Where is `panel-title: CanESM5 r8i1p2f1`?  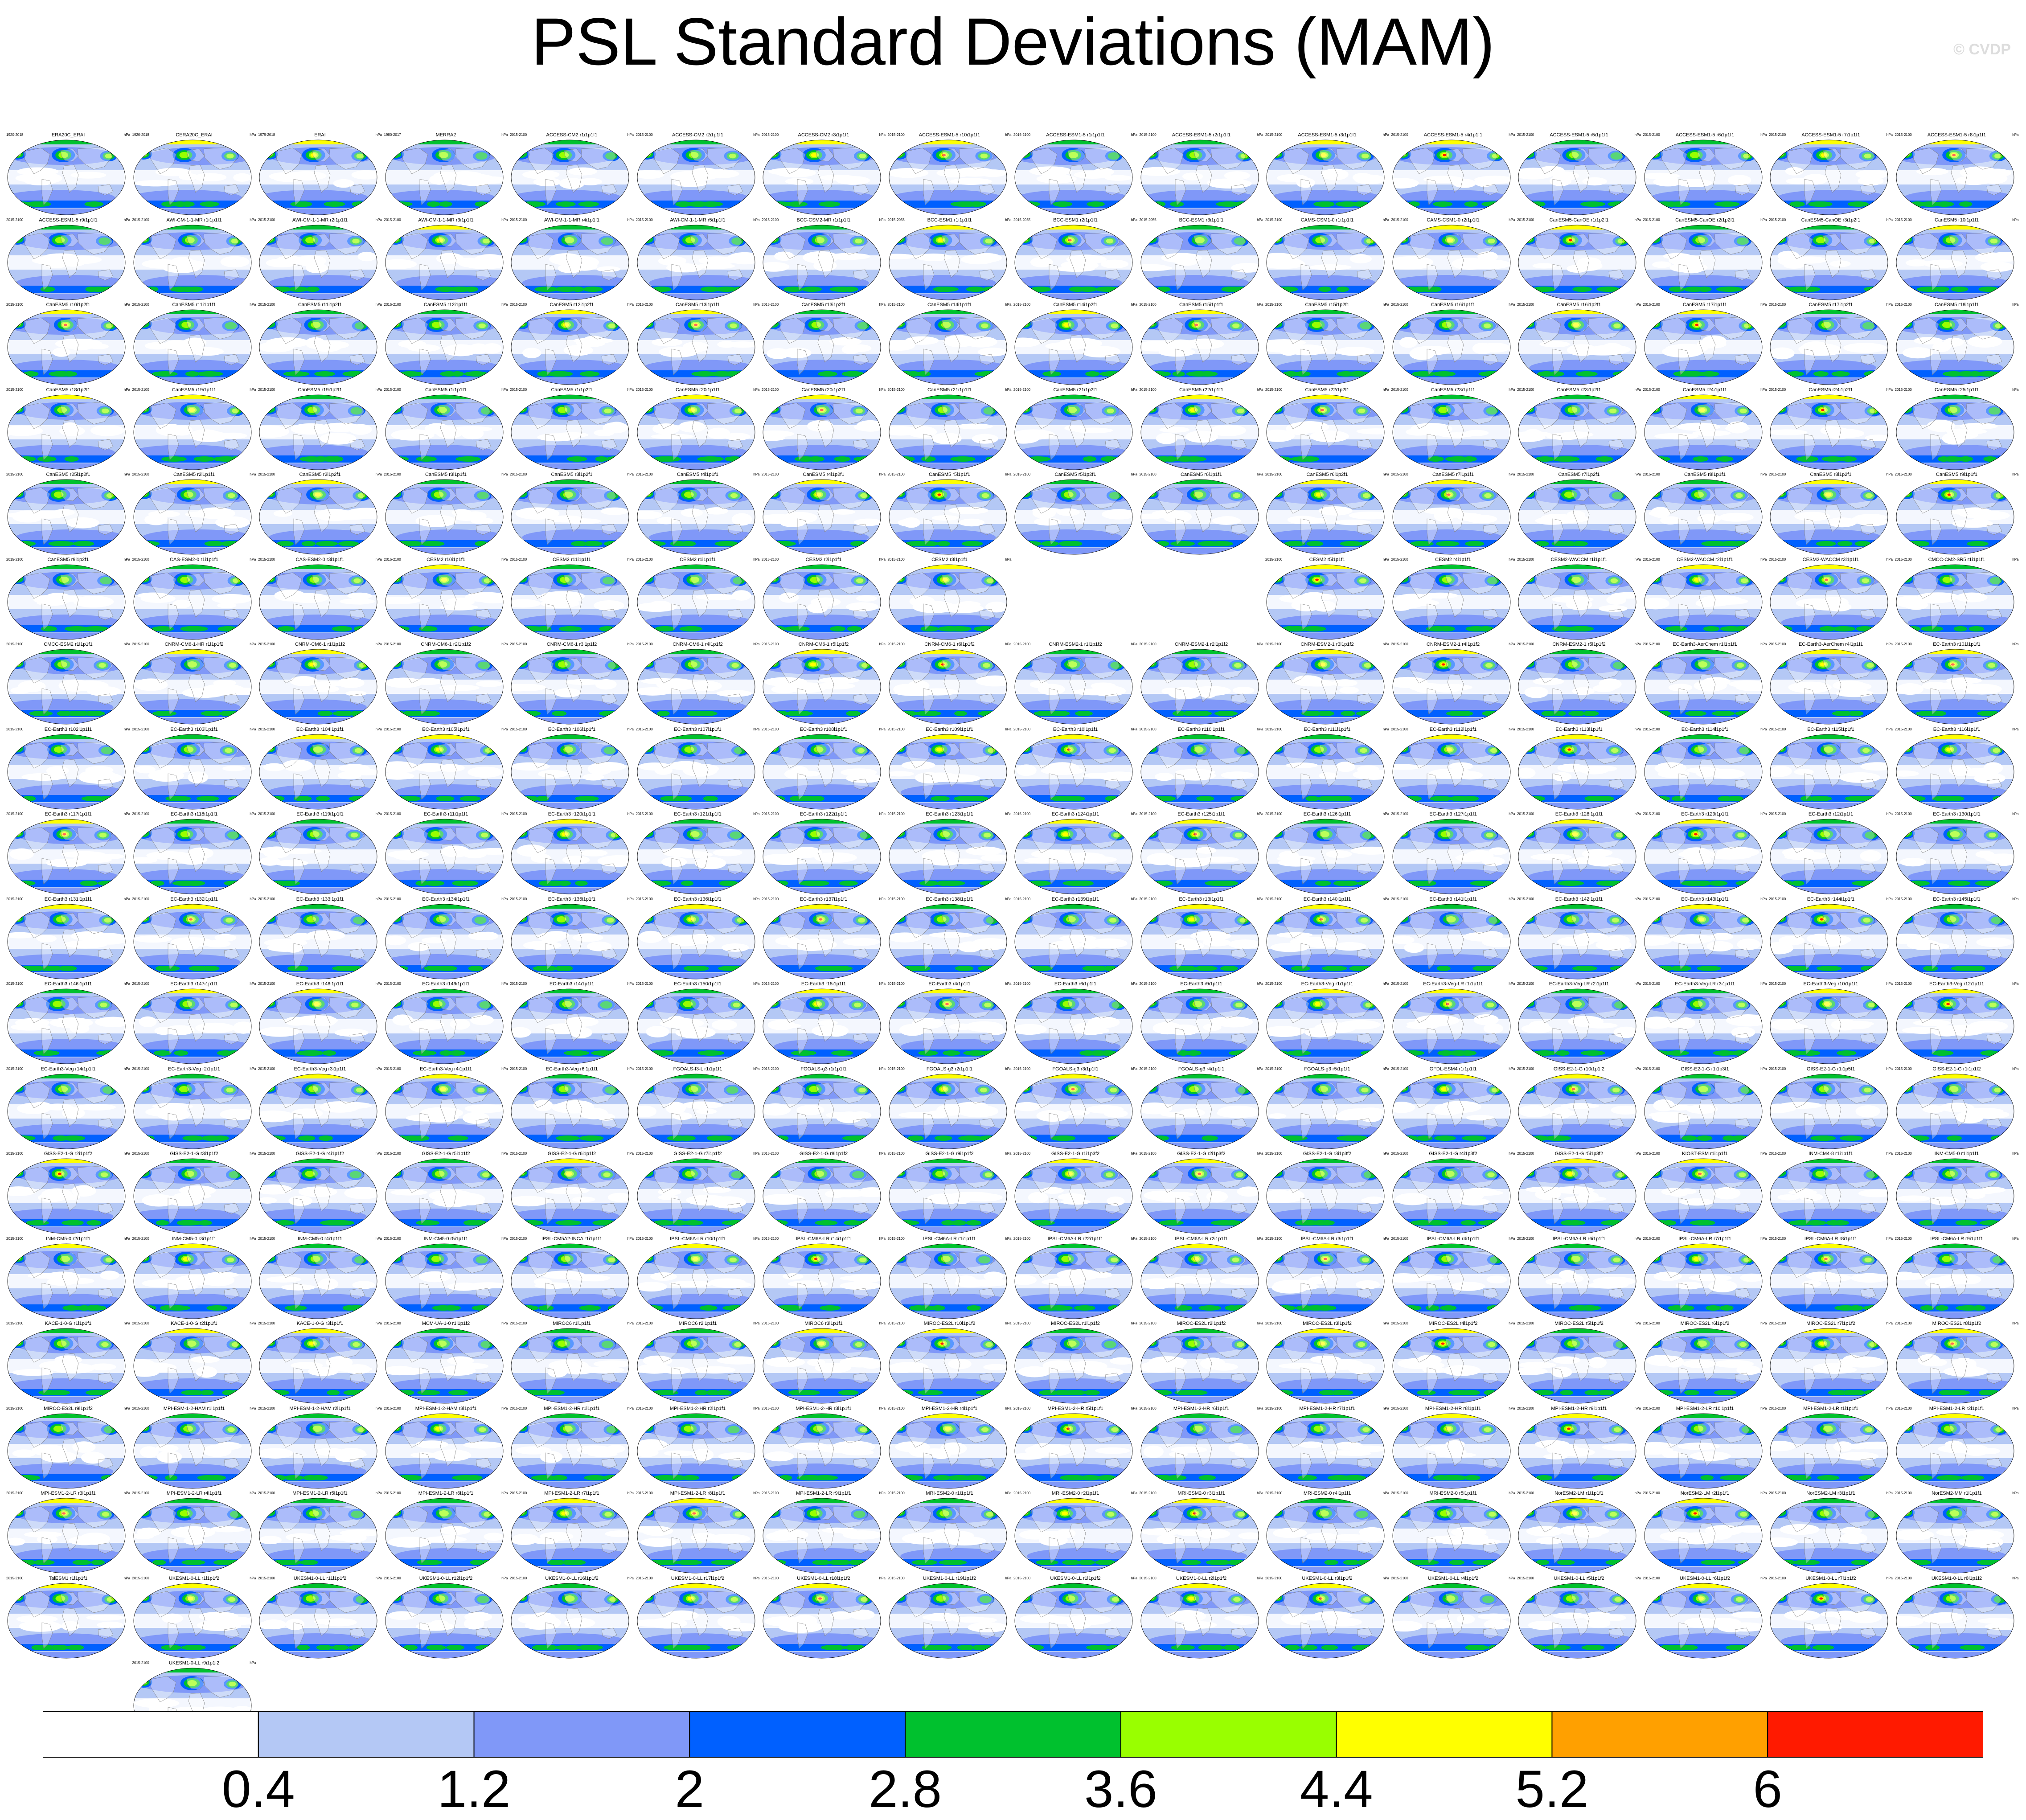
panel-title: CanESM5 r8i1p2f1 is located at coordinates (1831, 475).